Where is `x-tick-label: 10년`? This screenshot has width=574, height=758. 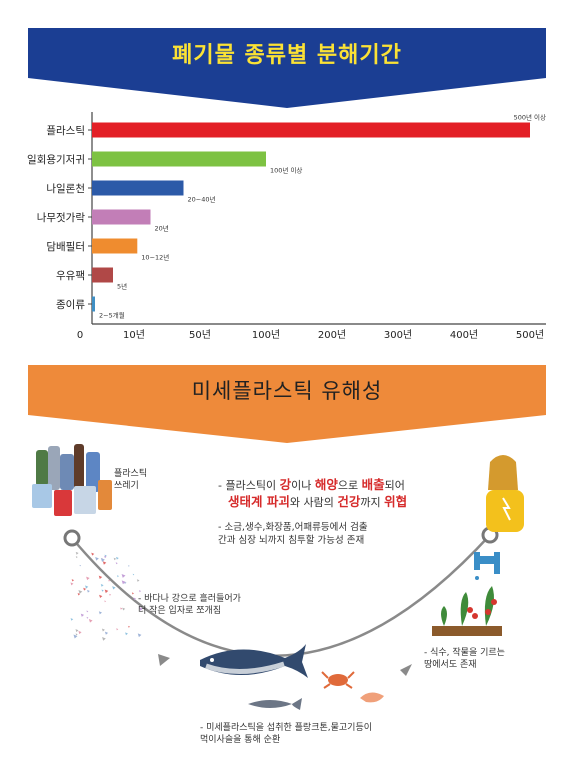 x-tick-label: 10년 is located at coordinates (134, 335).